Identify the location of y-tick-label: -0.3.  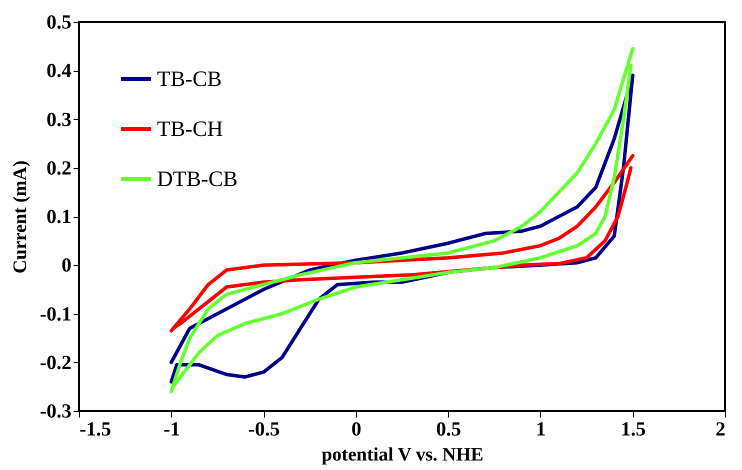
(56, 411).